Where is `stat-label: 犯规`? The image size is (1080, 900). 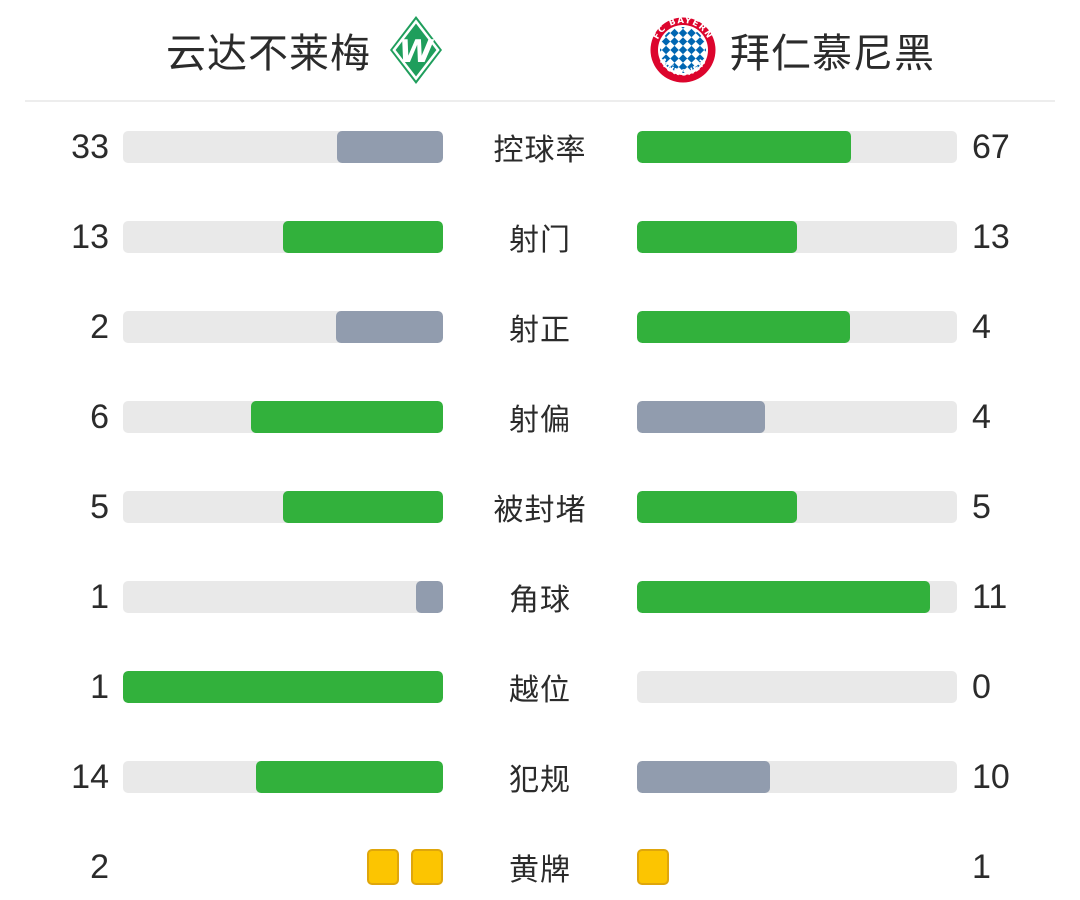
stat-label: 犯规 is located at coordinates (540, 780).